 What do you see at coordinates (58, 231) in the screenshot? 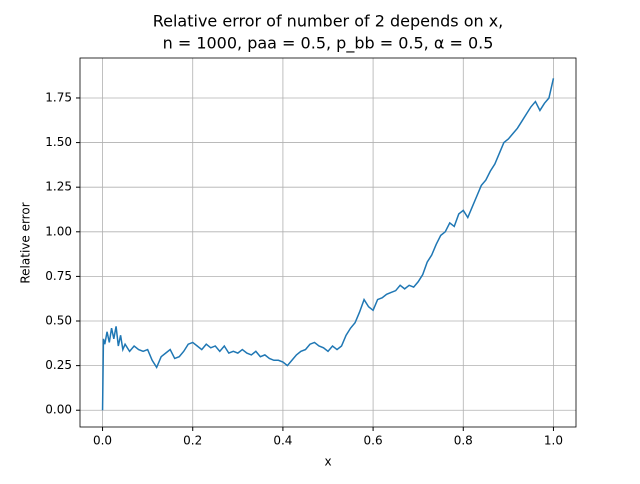
I see `y-tick-label: 1.00` at bounding box center [58, 231].